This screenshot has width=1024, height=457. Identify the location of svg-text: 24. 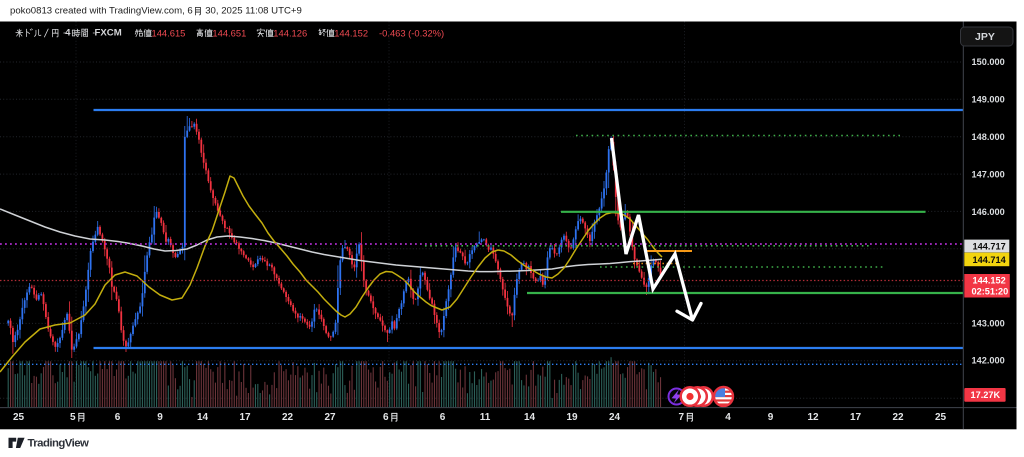
(615, 417).